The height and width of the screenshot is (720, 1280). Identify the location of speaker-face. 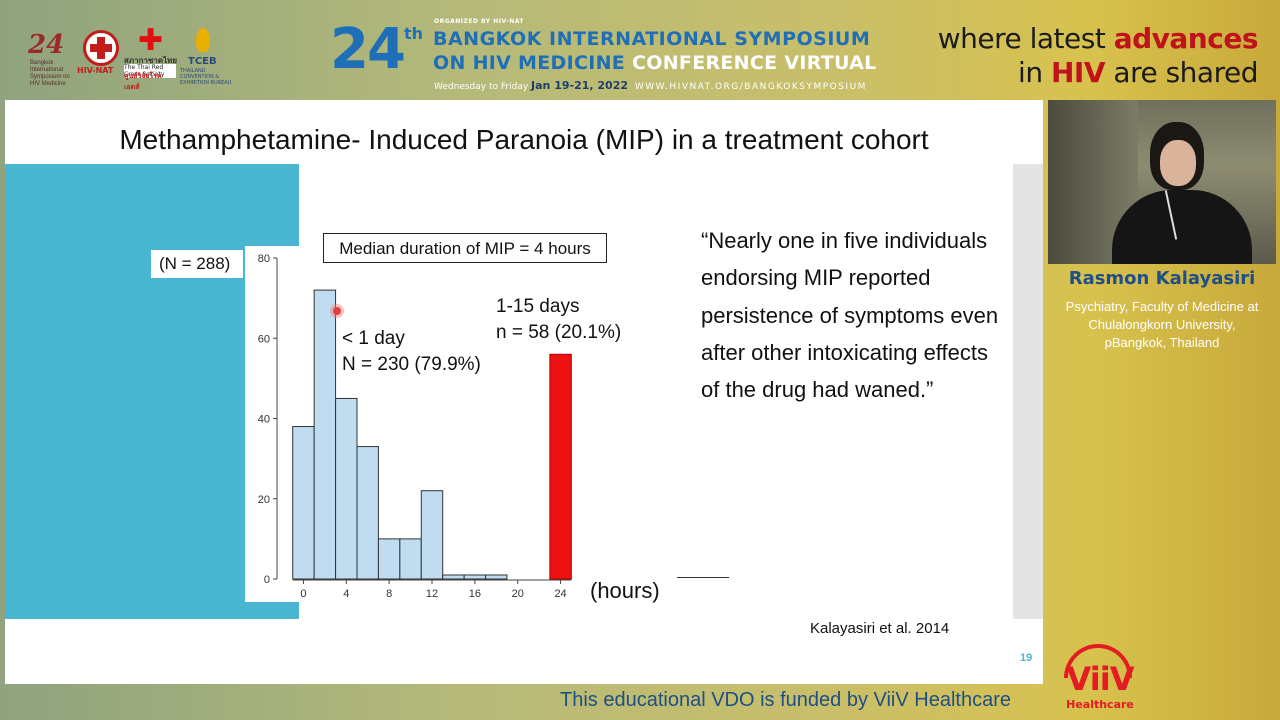
(1178, 163).